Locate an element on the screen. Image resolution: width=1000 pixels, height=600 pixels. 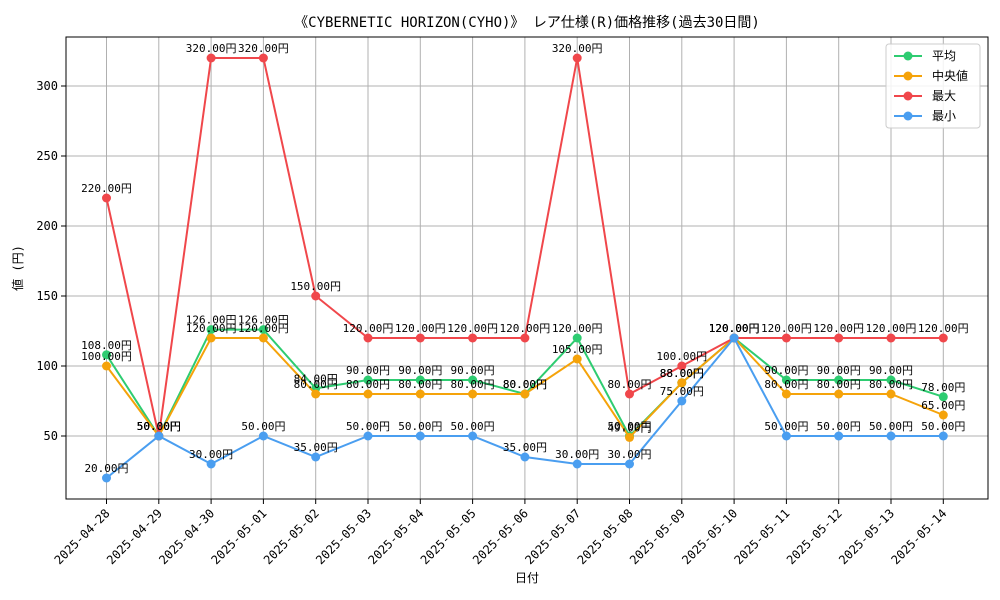
legend-label: 平均 is located at coordinates (944, 56).